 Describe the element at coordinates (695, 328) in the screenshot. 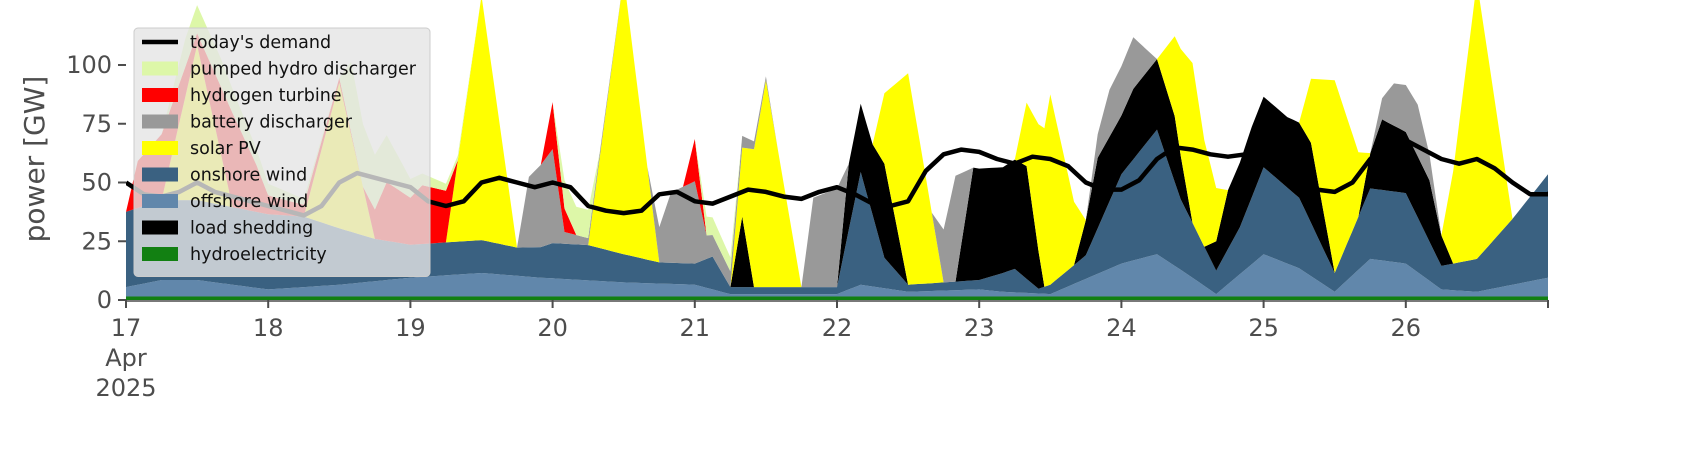

I see `x-tick-label-21: 21` at that location.